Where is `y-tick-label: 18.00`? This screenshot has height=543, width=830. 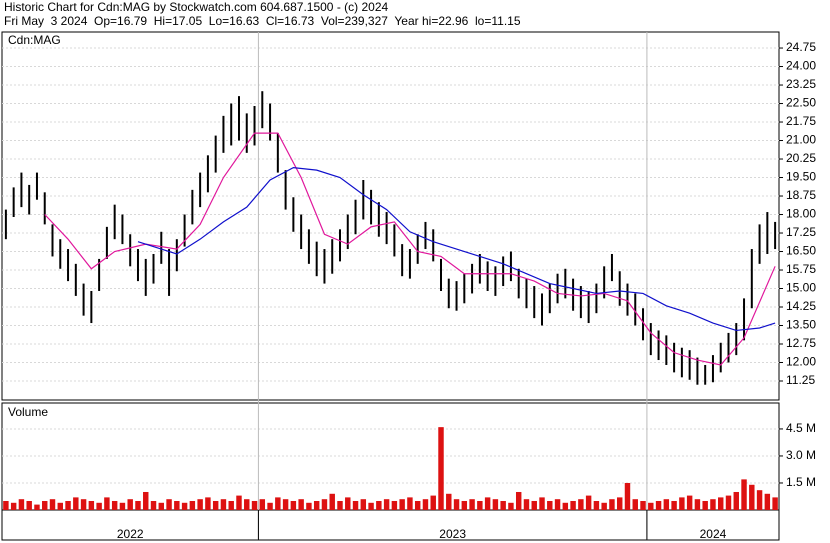 y-tick-label: 18.00 is located at coordinates (801, 214).